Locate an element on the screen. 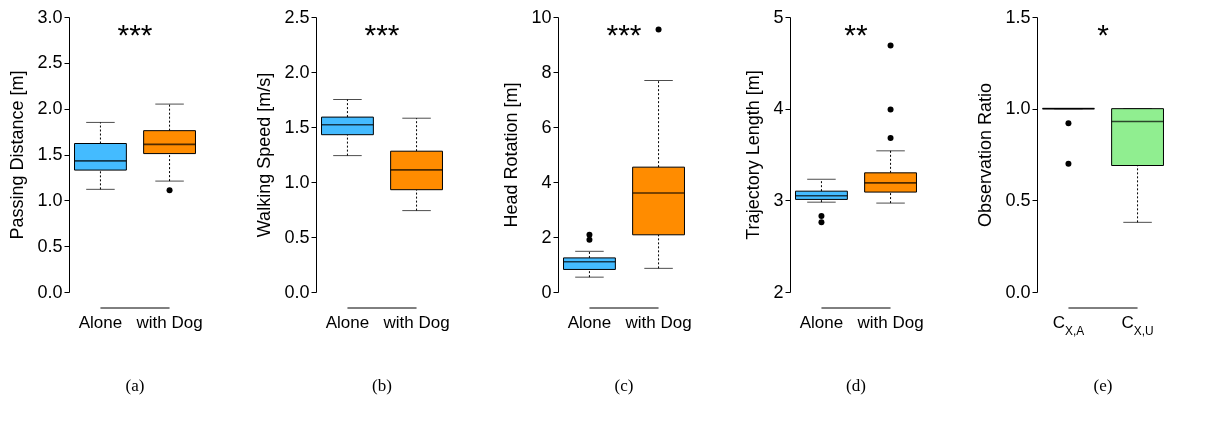  y-tick-label: 3.0 is located at coordinates (50, 16).